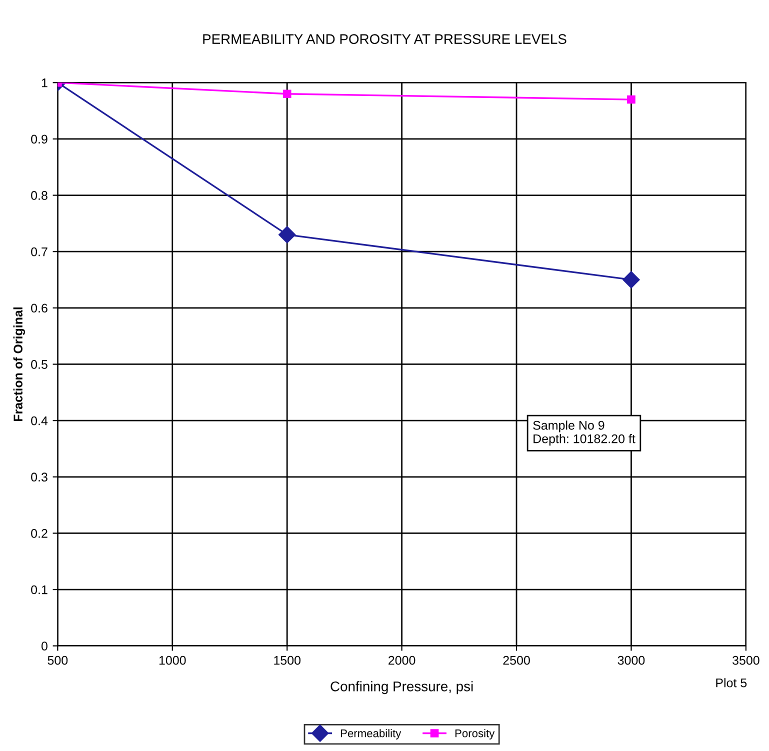  What do you see at coordinates (39, 308) in the screenshot?
I see `y-tick-label: 0.6` at bounding box center [39, 308].